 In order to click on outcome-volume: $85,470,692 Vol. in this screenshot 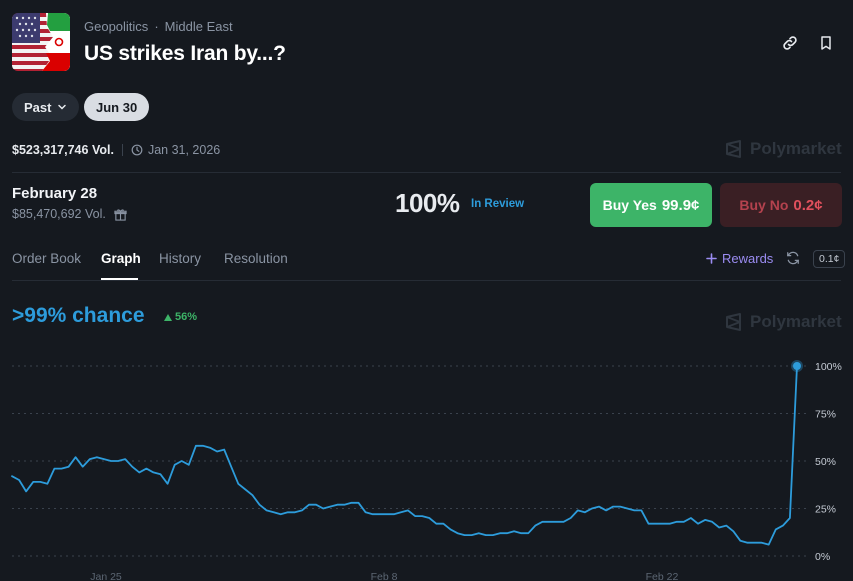, I will do `click(59, 214)`.